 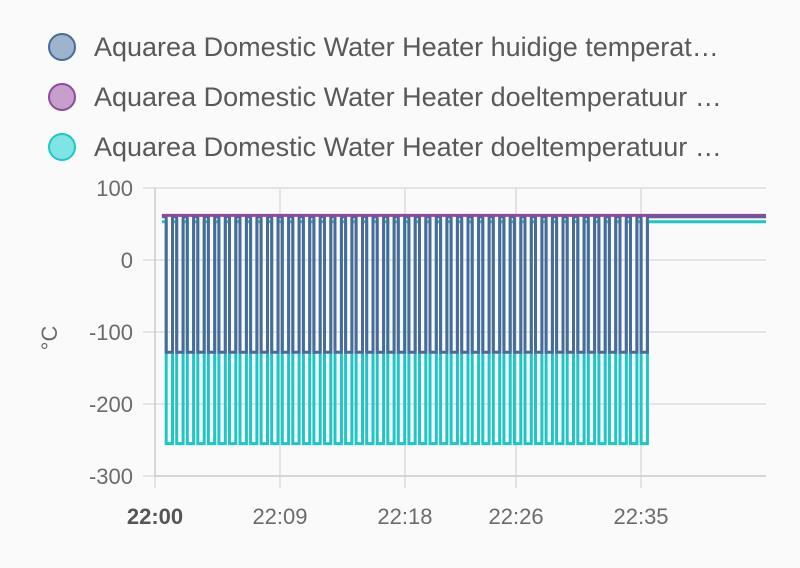 I want to click on y-tick-label: 0, so click(x=127, y=260).